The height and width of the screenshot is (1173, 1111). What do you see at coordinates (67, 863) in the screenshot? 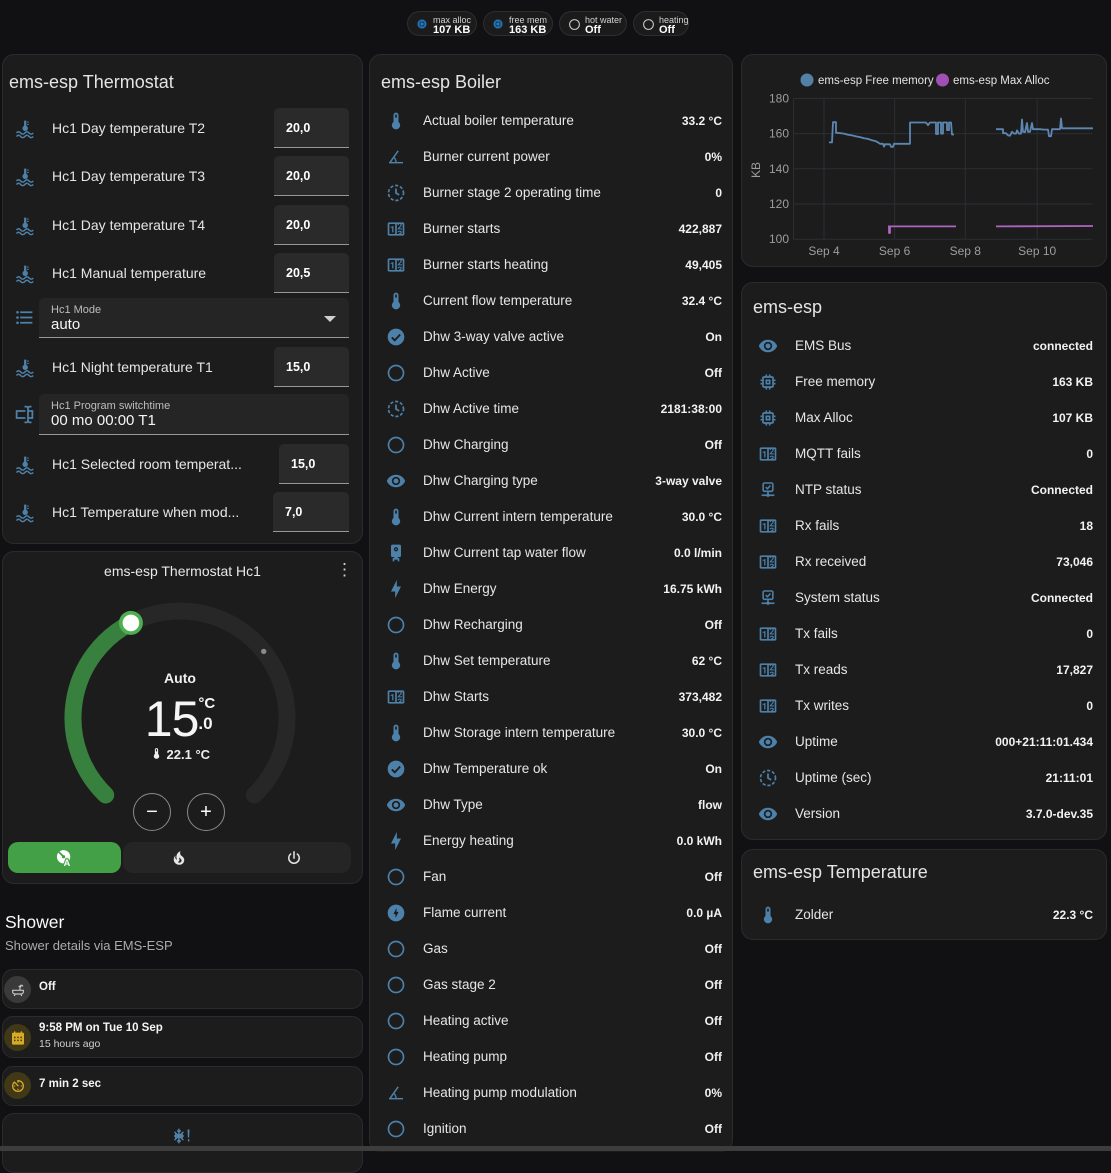
I see `svg-text: A` at bounding box center [67, 863].